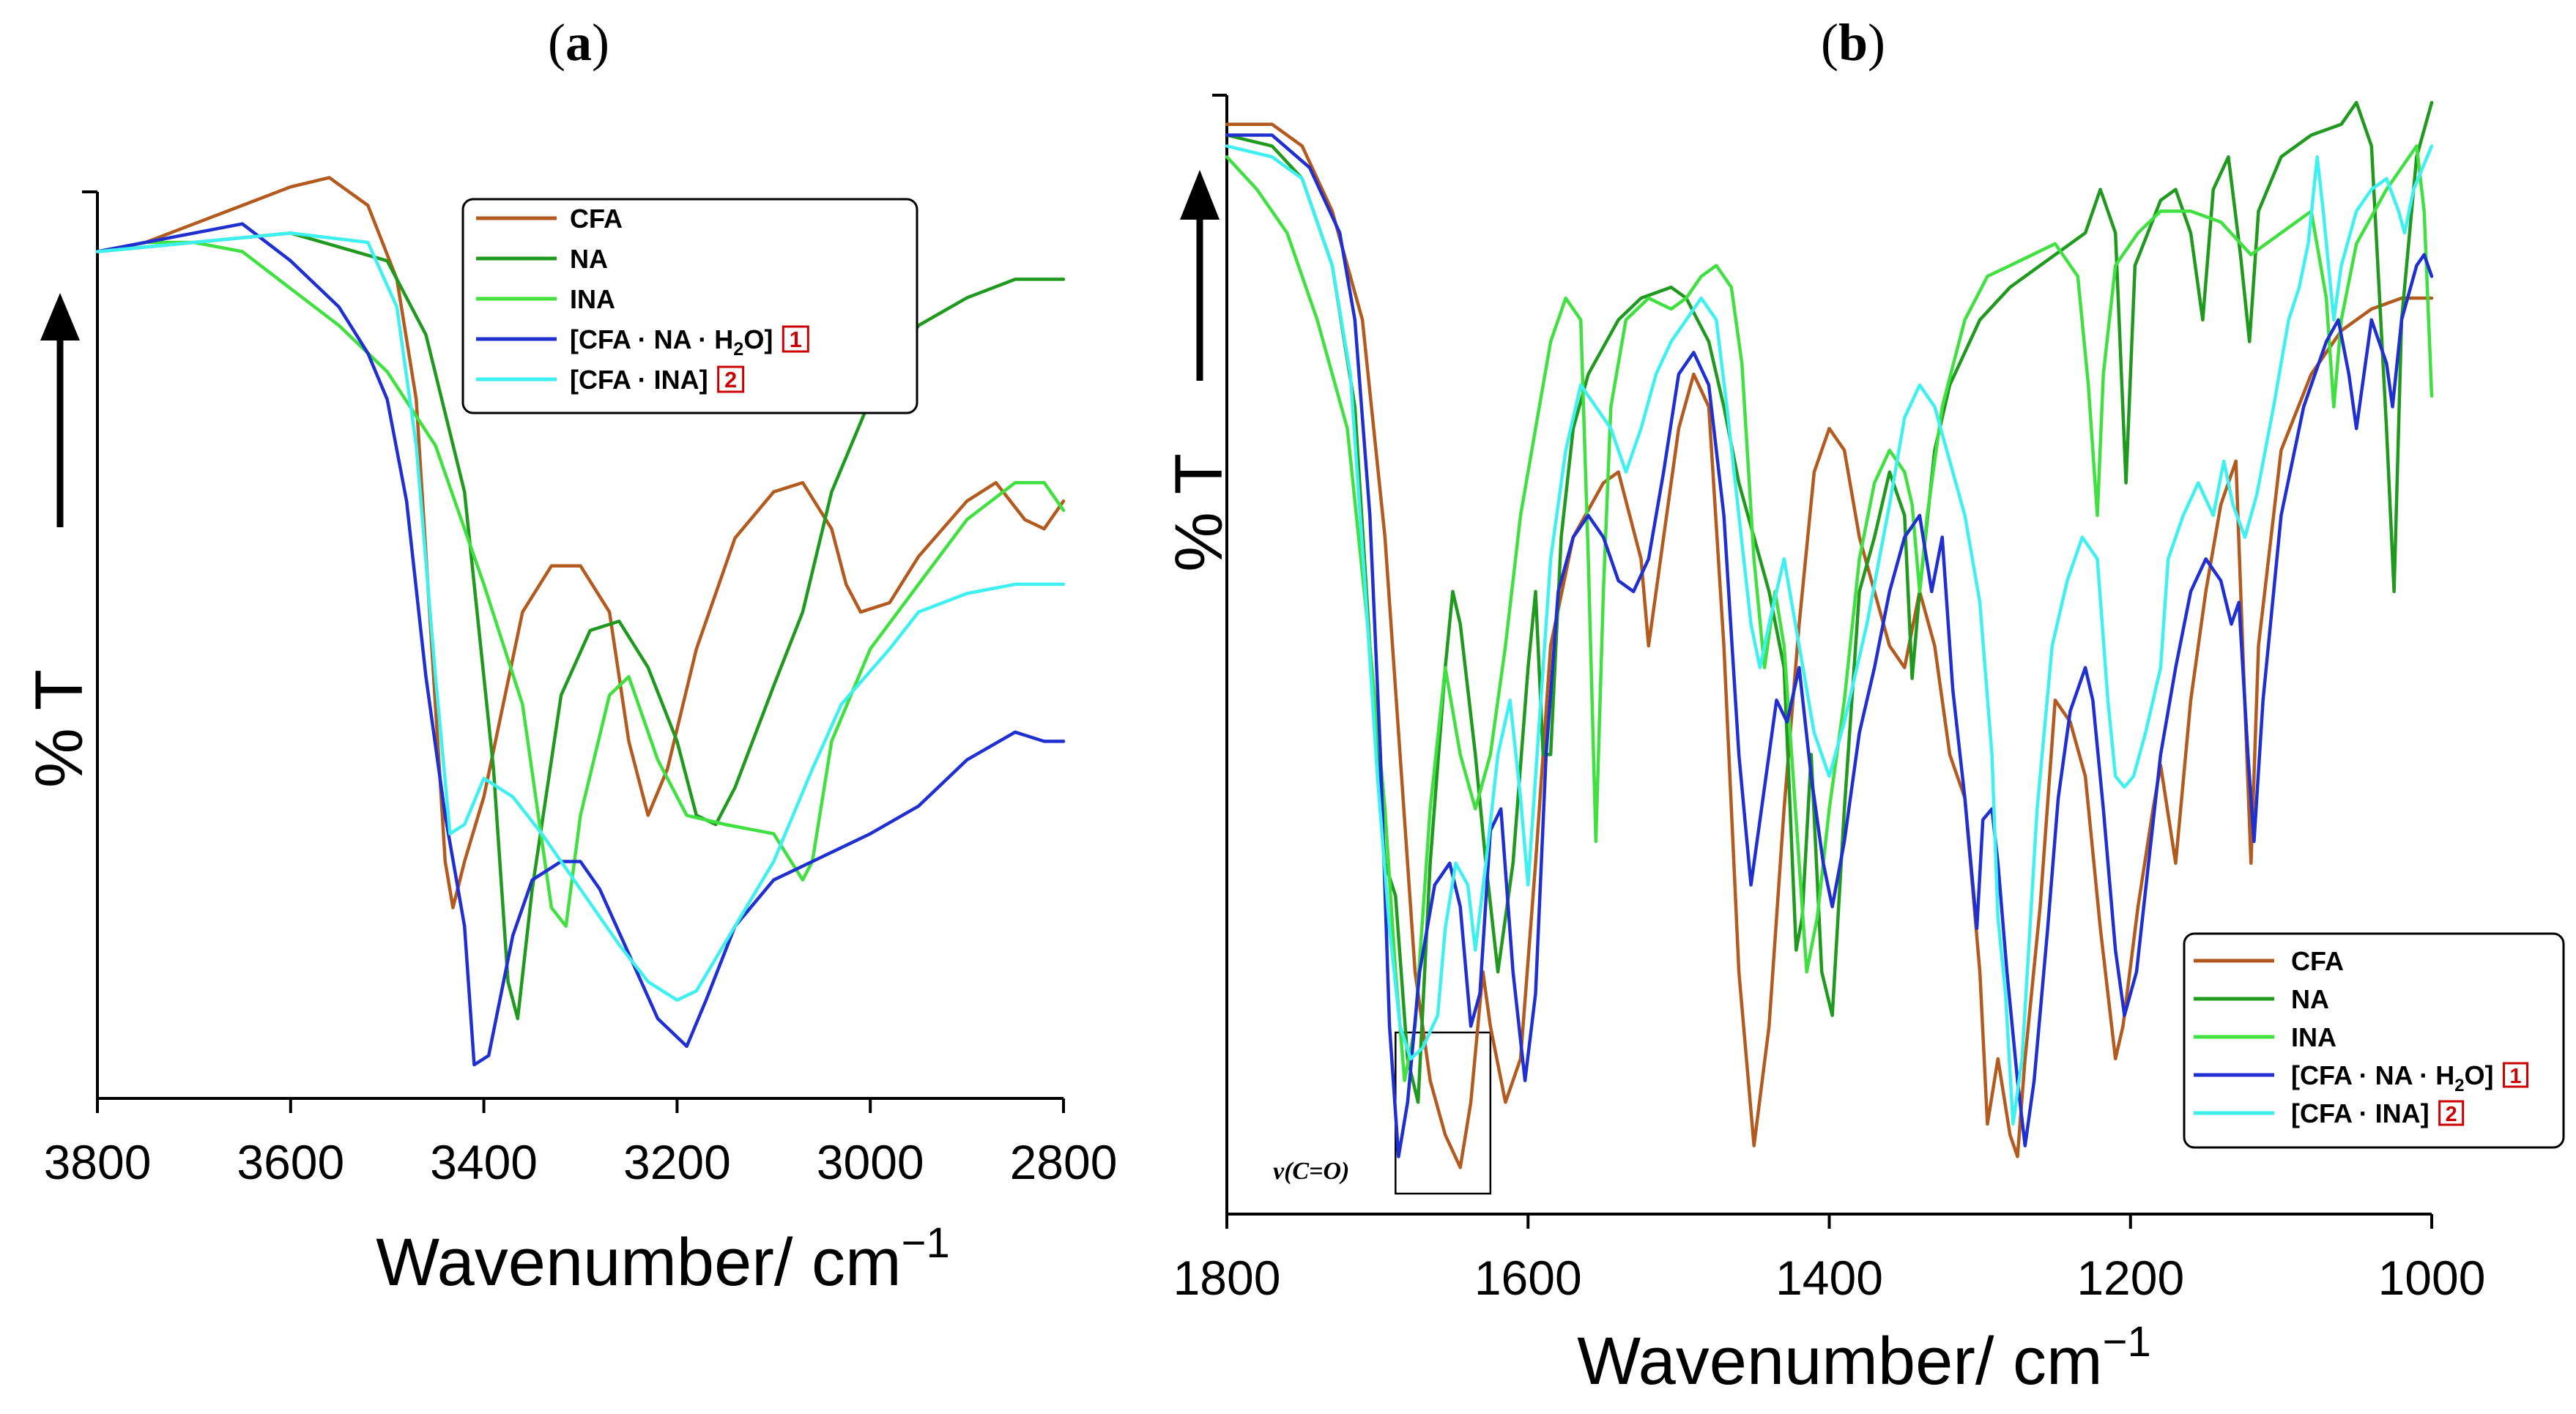 This screenshot has height=1414, width=2576. I want to click on panel-a-title-close: ), so click(600, 42).